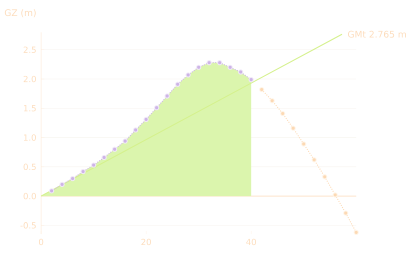  Describe the element at coordinates (30, 196) in the screenshot. I see `y-tick-label: 0.0` at that location.